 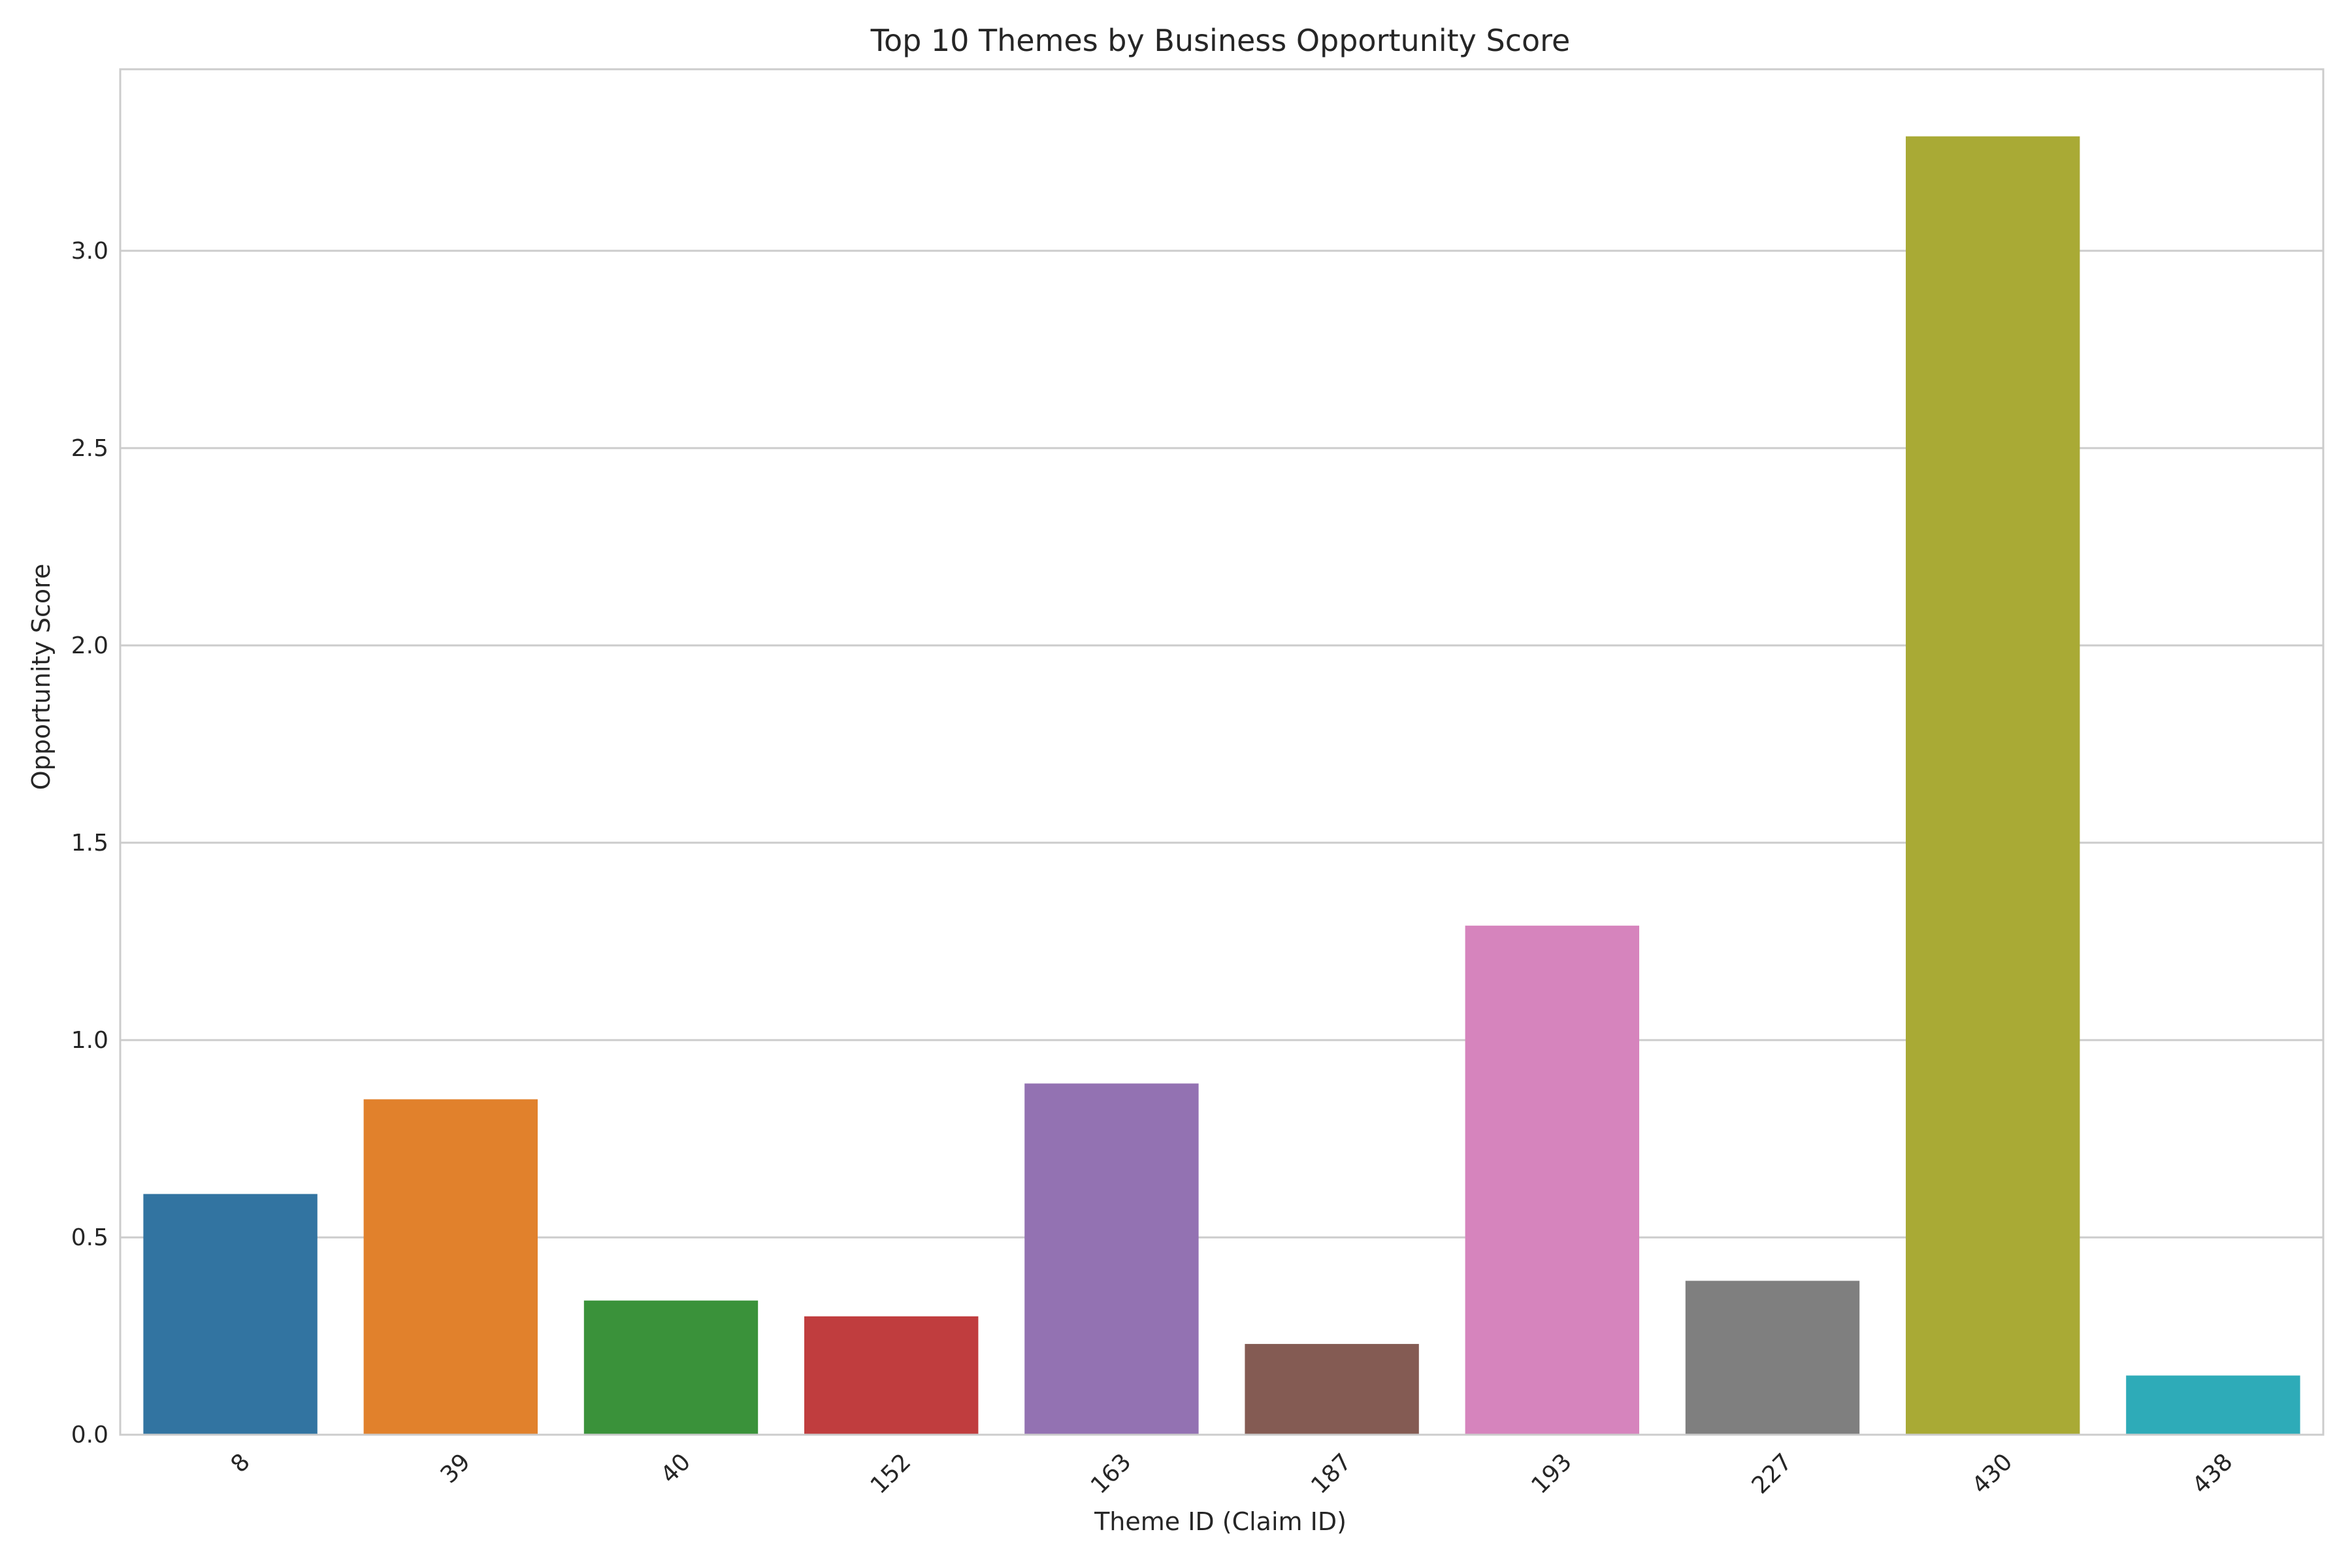 What do you see at coordinates (456, 1468) in the screenshot?
I see `x-tick-label: 39` at bounding box center [456, 1468].